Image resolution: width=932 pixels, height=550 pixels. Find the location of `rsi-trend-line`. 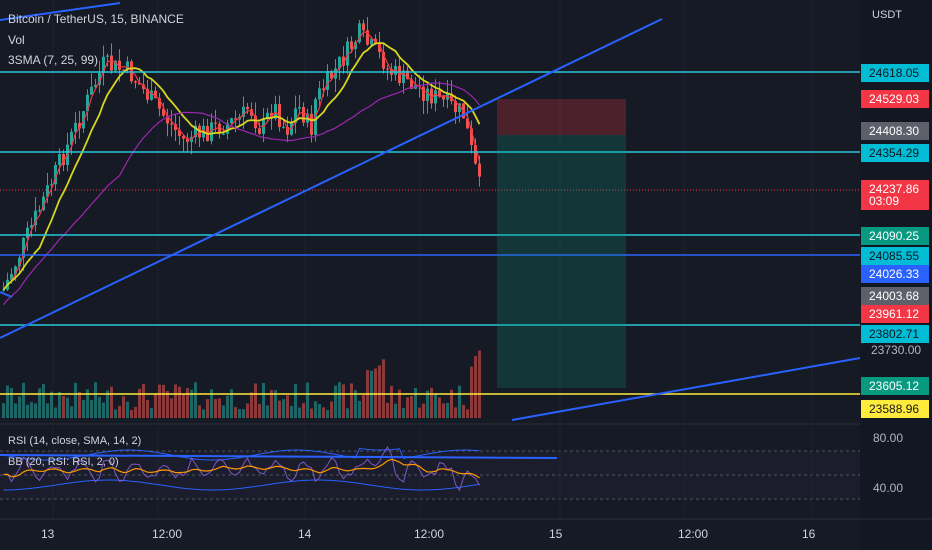

rsi-trend-line is located at coordinates (279, 456).